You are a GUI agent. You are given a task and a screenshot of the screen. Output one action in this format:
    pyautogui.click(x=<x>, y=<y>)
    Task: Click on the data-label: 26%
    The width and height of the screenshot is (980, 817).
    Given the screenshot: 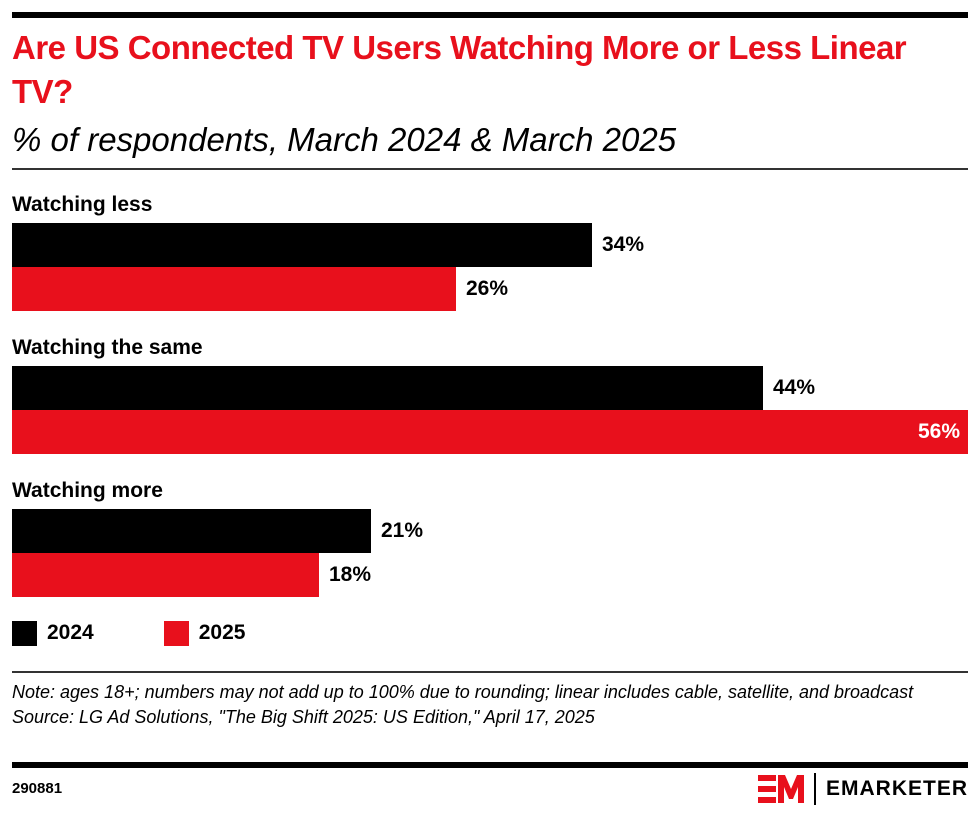 What is the action you would take?
    pyautogui.click(x=487, y=288)
    